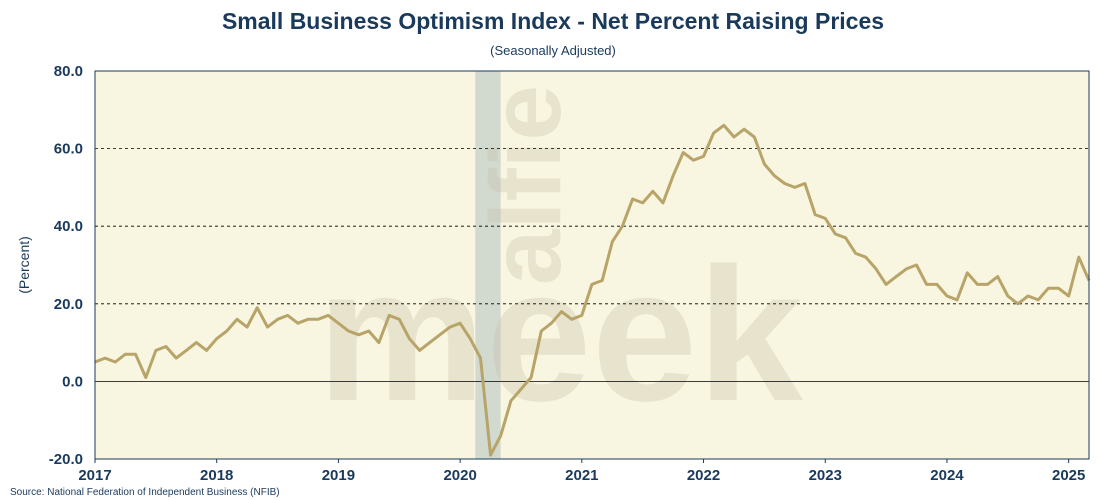 The image size is (1100, 500). I want to click on x-tick-label: 2025, so click(1068, 475).